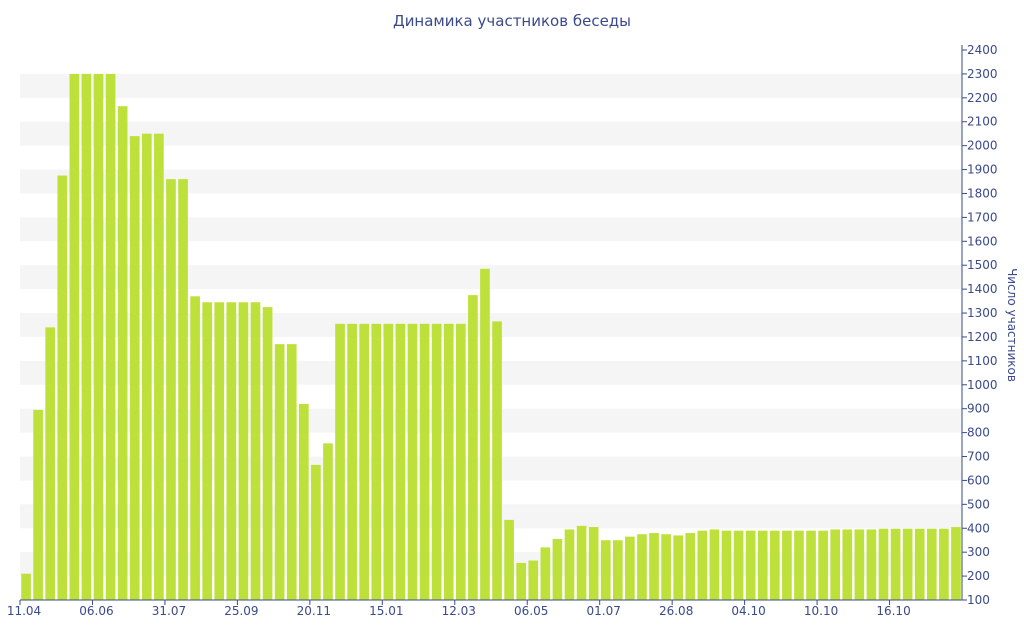 This screenshot has height=640, width=1024. I want to click on y-tick-label: 1900, so click(982, 170).